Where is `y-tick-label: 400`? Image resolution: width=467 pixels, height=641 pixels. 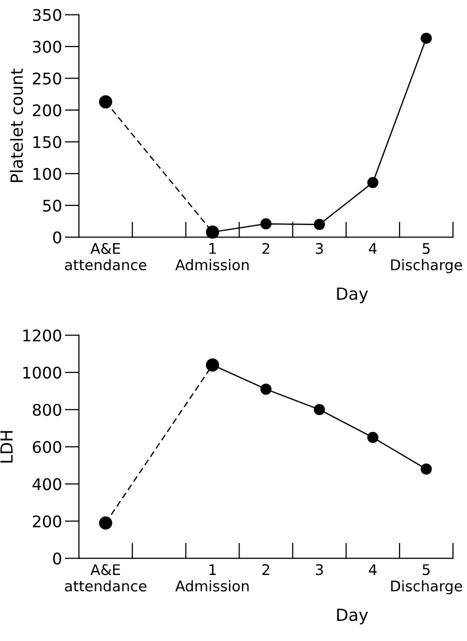
y-tick-label: 400 is located at coordinates (47, 484).